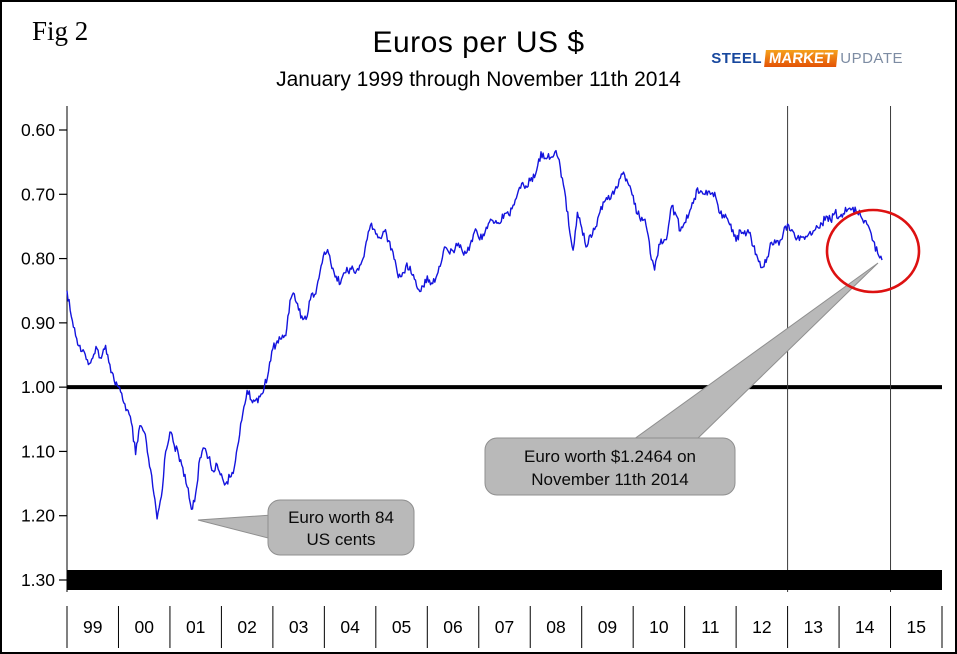 The image size is (957, 654). Describe the element at coordinates (38, 387) in the screenshot. I see `y-tick-label: 1.00` at that location.